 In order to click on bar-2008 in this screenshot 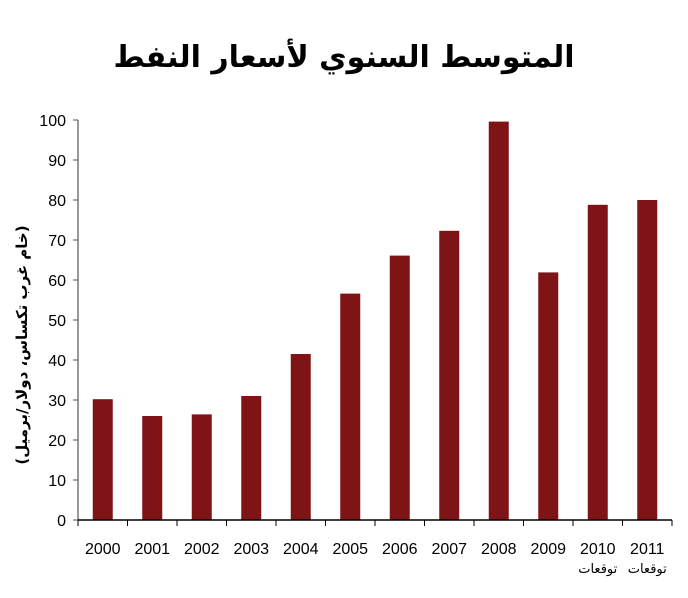, I will do `click(498, 320)`.